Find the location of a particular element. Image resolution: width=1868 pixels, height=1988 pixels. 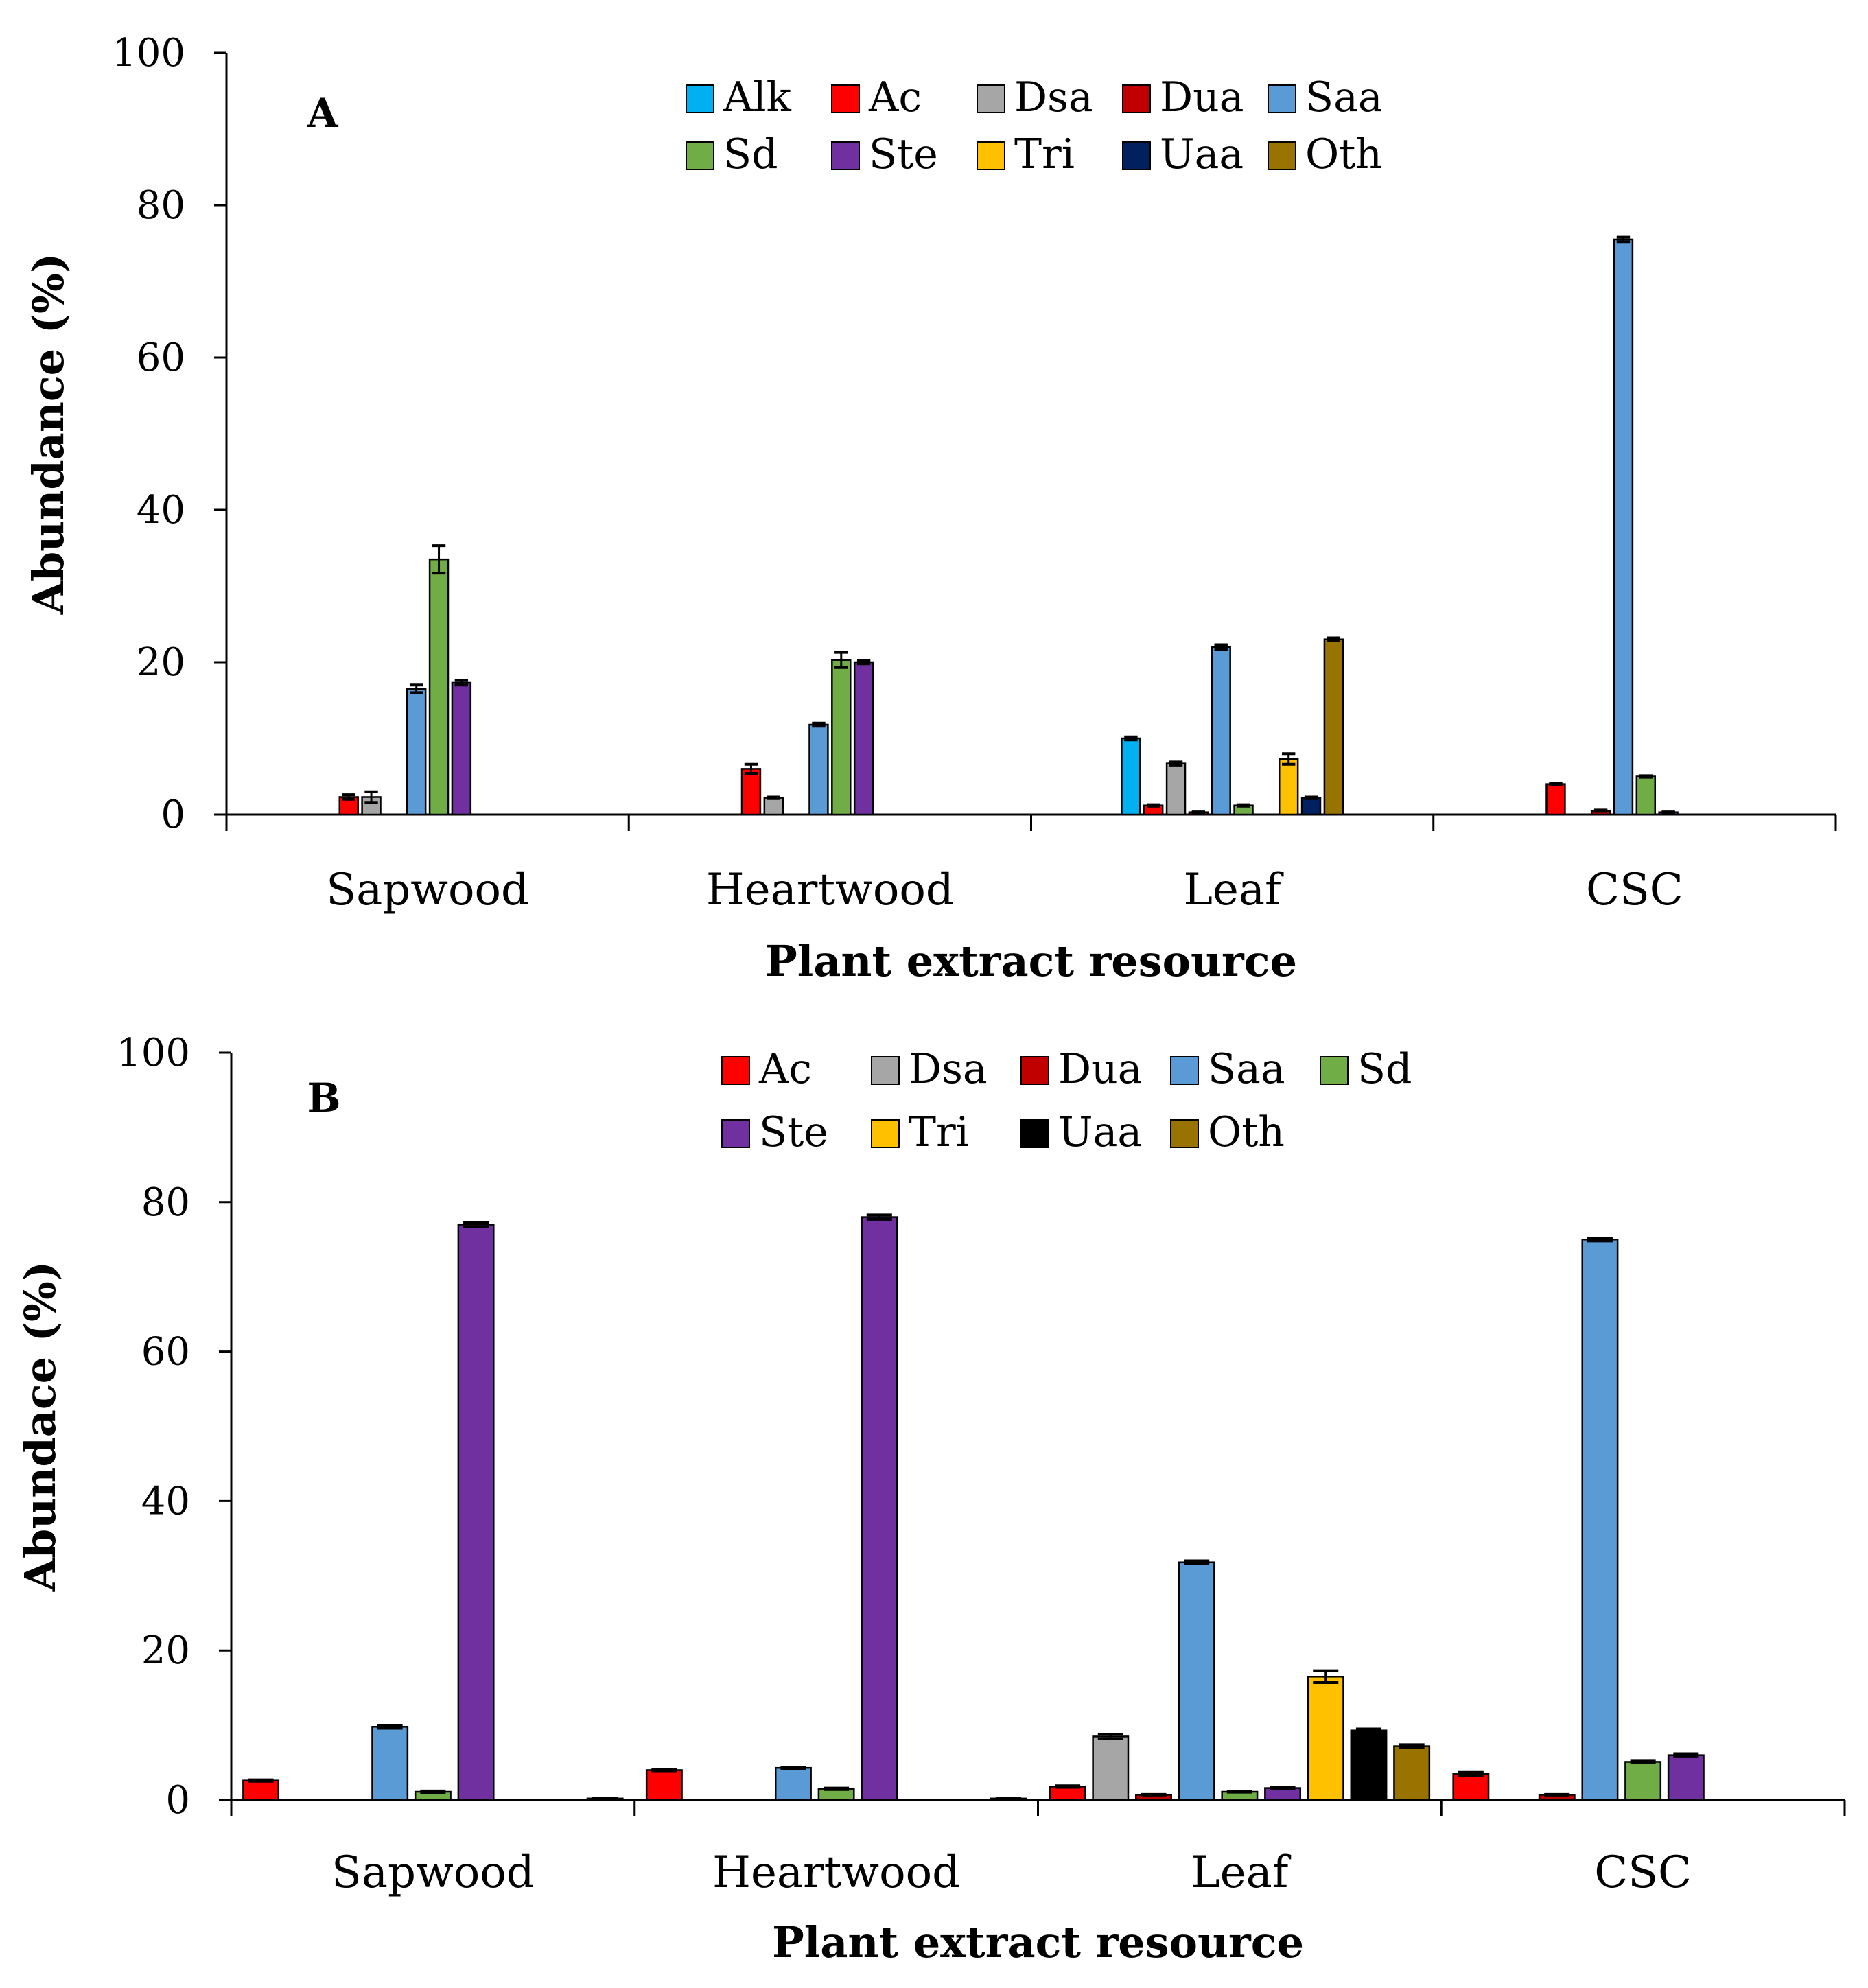

x-category-label: Heartwood is located at coordinates (830, 890).